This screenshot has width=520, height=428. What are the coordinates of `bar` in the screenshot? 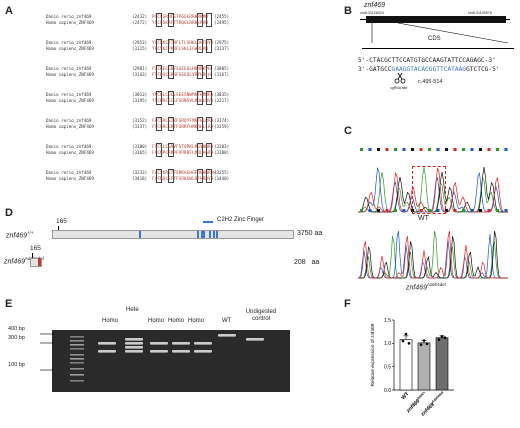 It's located at (442, 364).